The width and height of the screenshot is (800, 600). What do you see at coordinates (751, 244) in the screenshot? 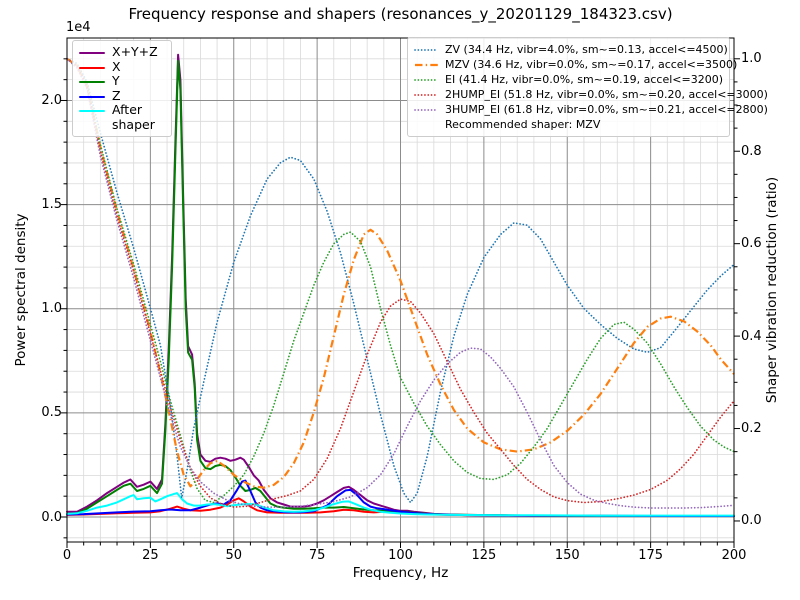
I see `y-right-tick-label-0.6: 0.6` at bounding box center [751, 244].